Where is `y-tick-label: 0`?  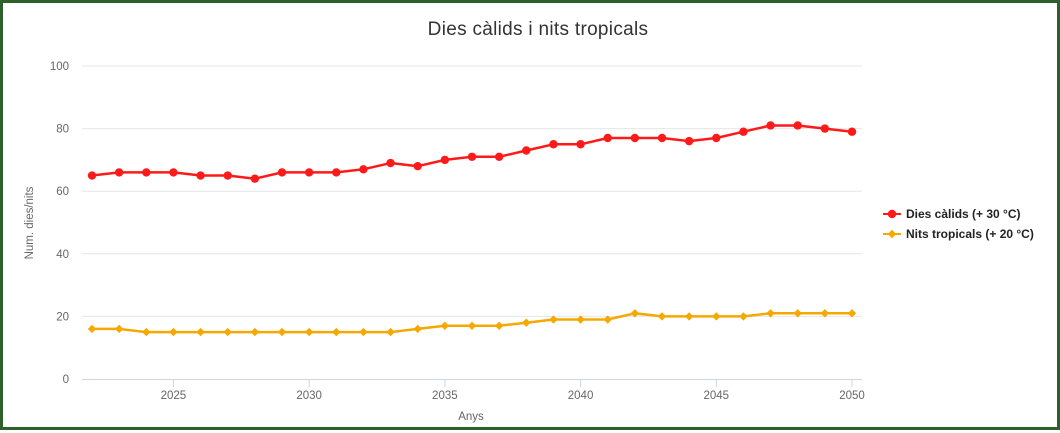
y-tick-label: 0 is located at coordinates (66, 380).